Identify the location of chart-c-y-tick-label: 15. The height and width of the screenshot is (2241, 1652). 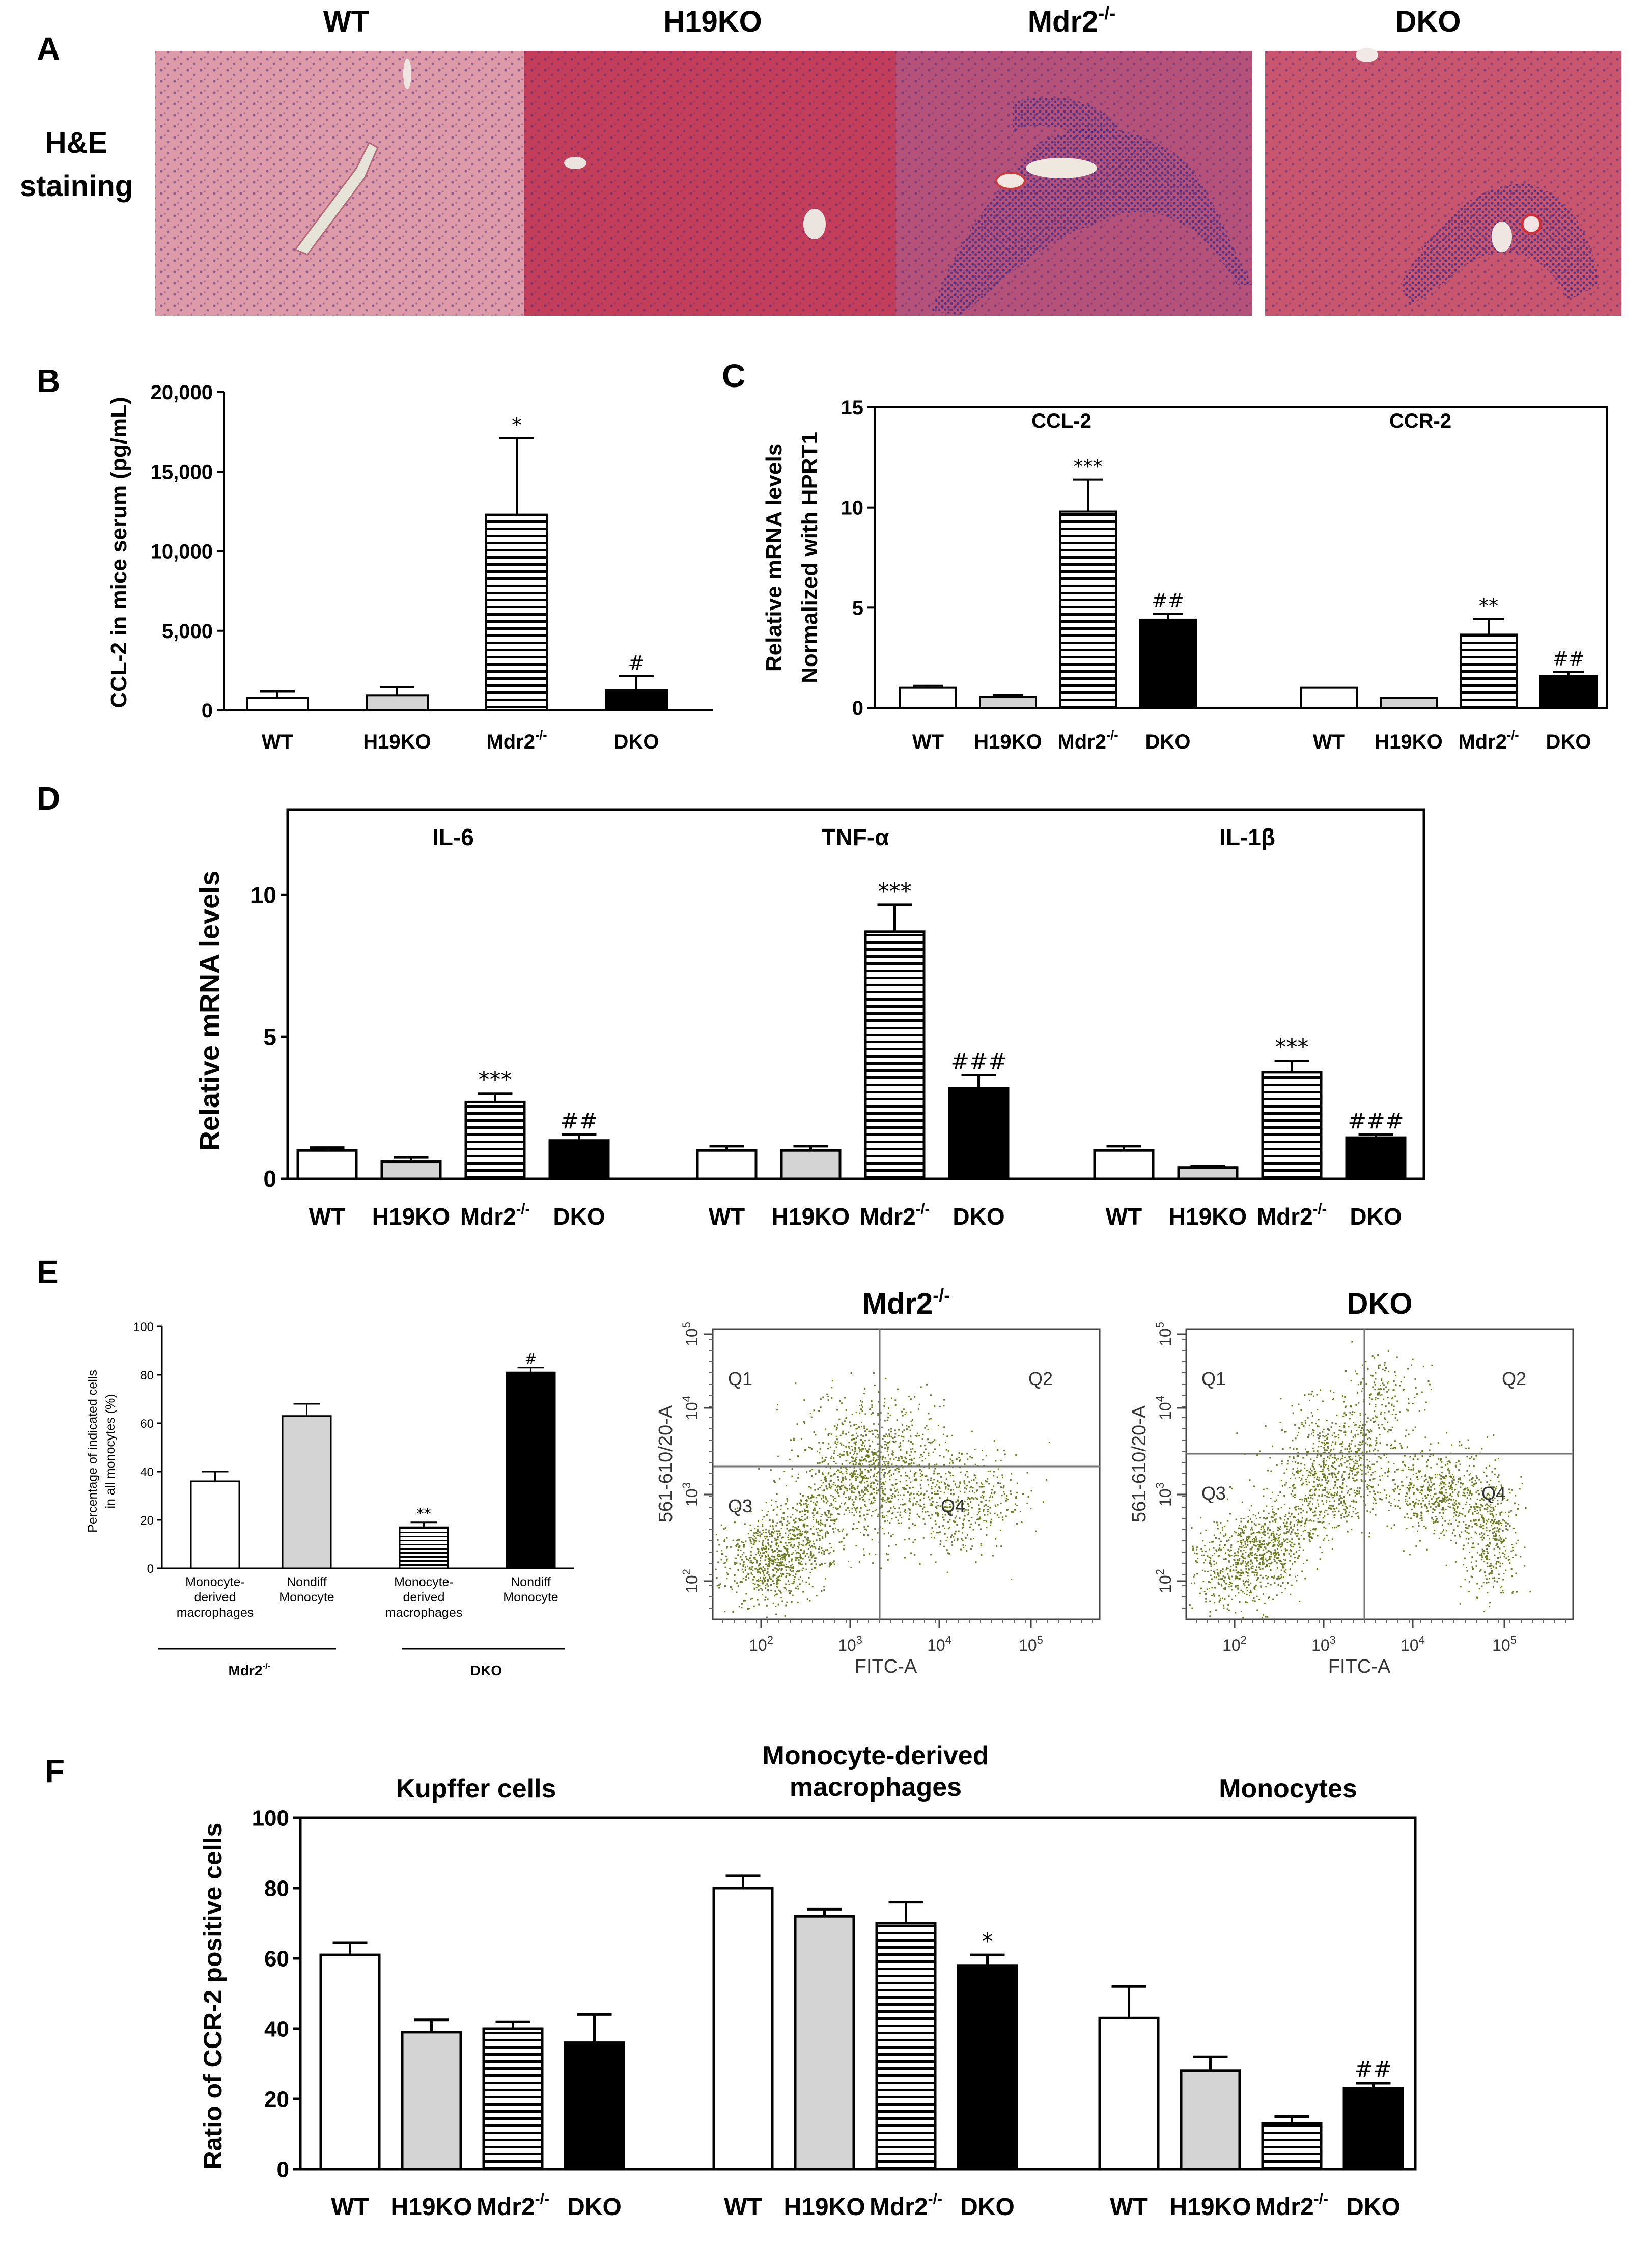
(852, 408).